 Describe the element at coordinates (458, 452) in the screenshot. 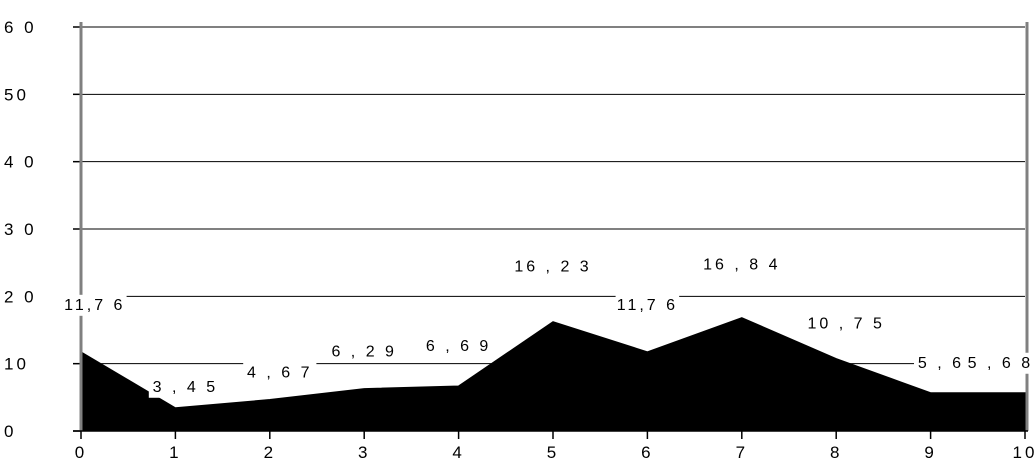

I see `x-tick-label-4: 4` at that location.